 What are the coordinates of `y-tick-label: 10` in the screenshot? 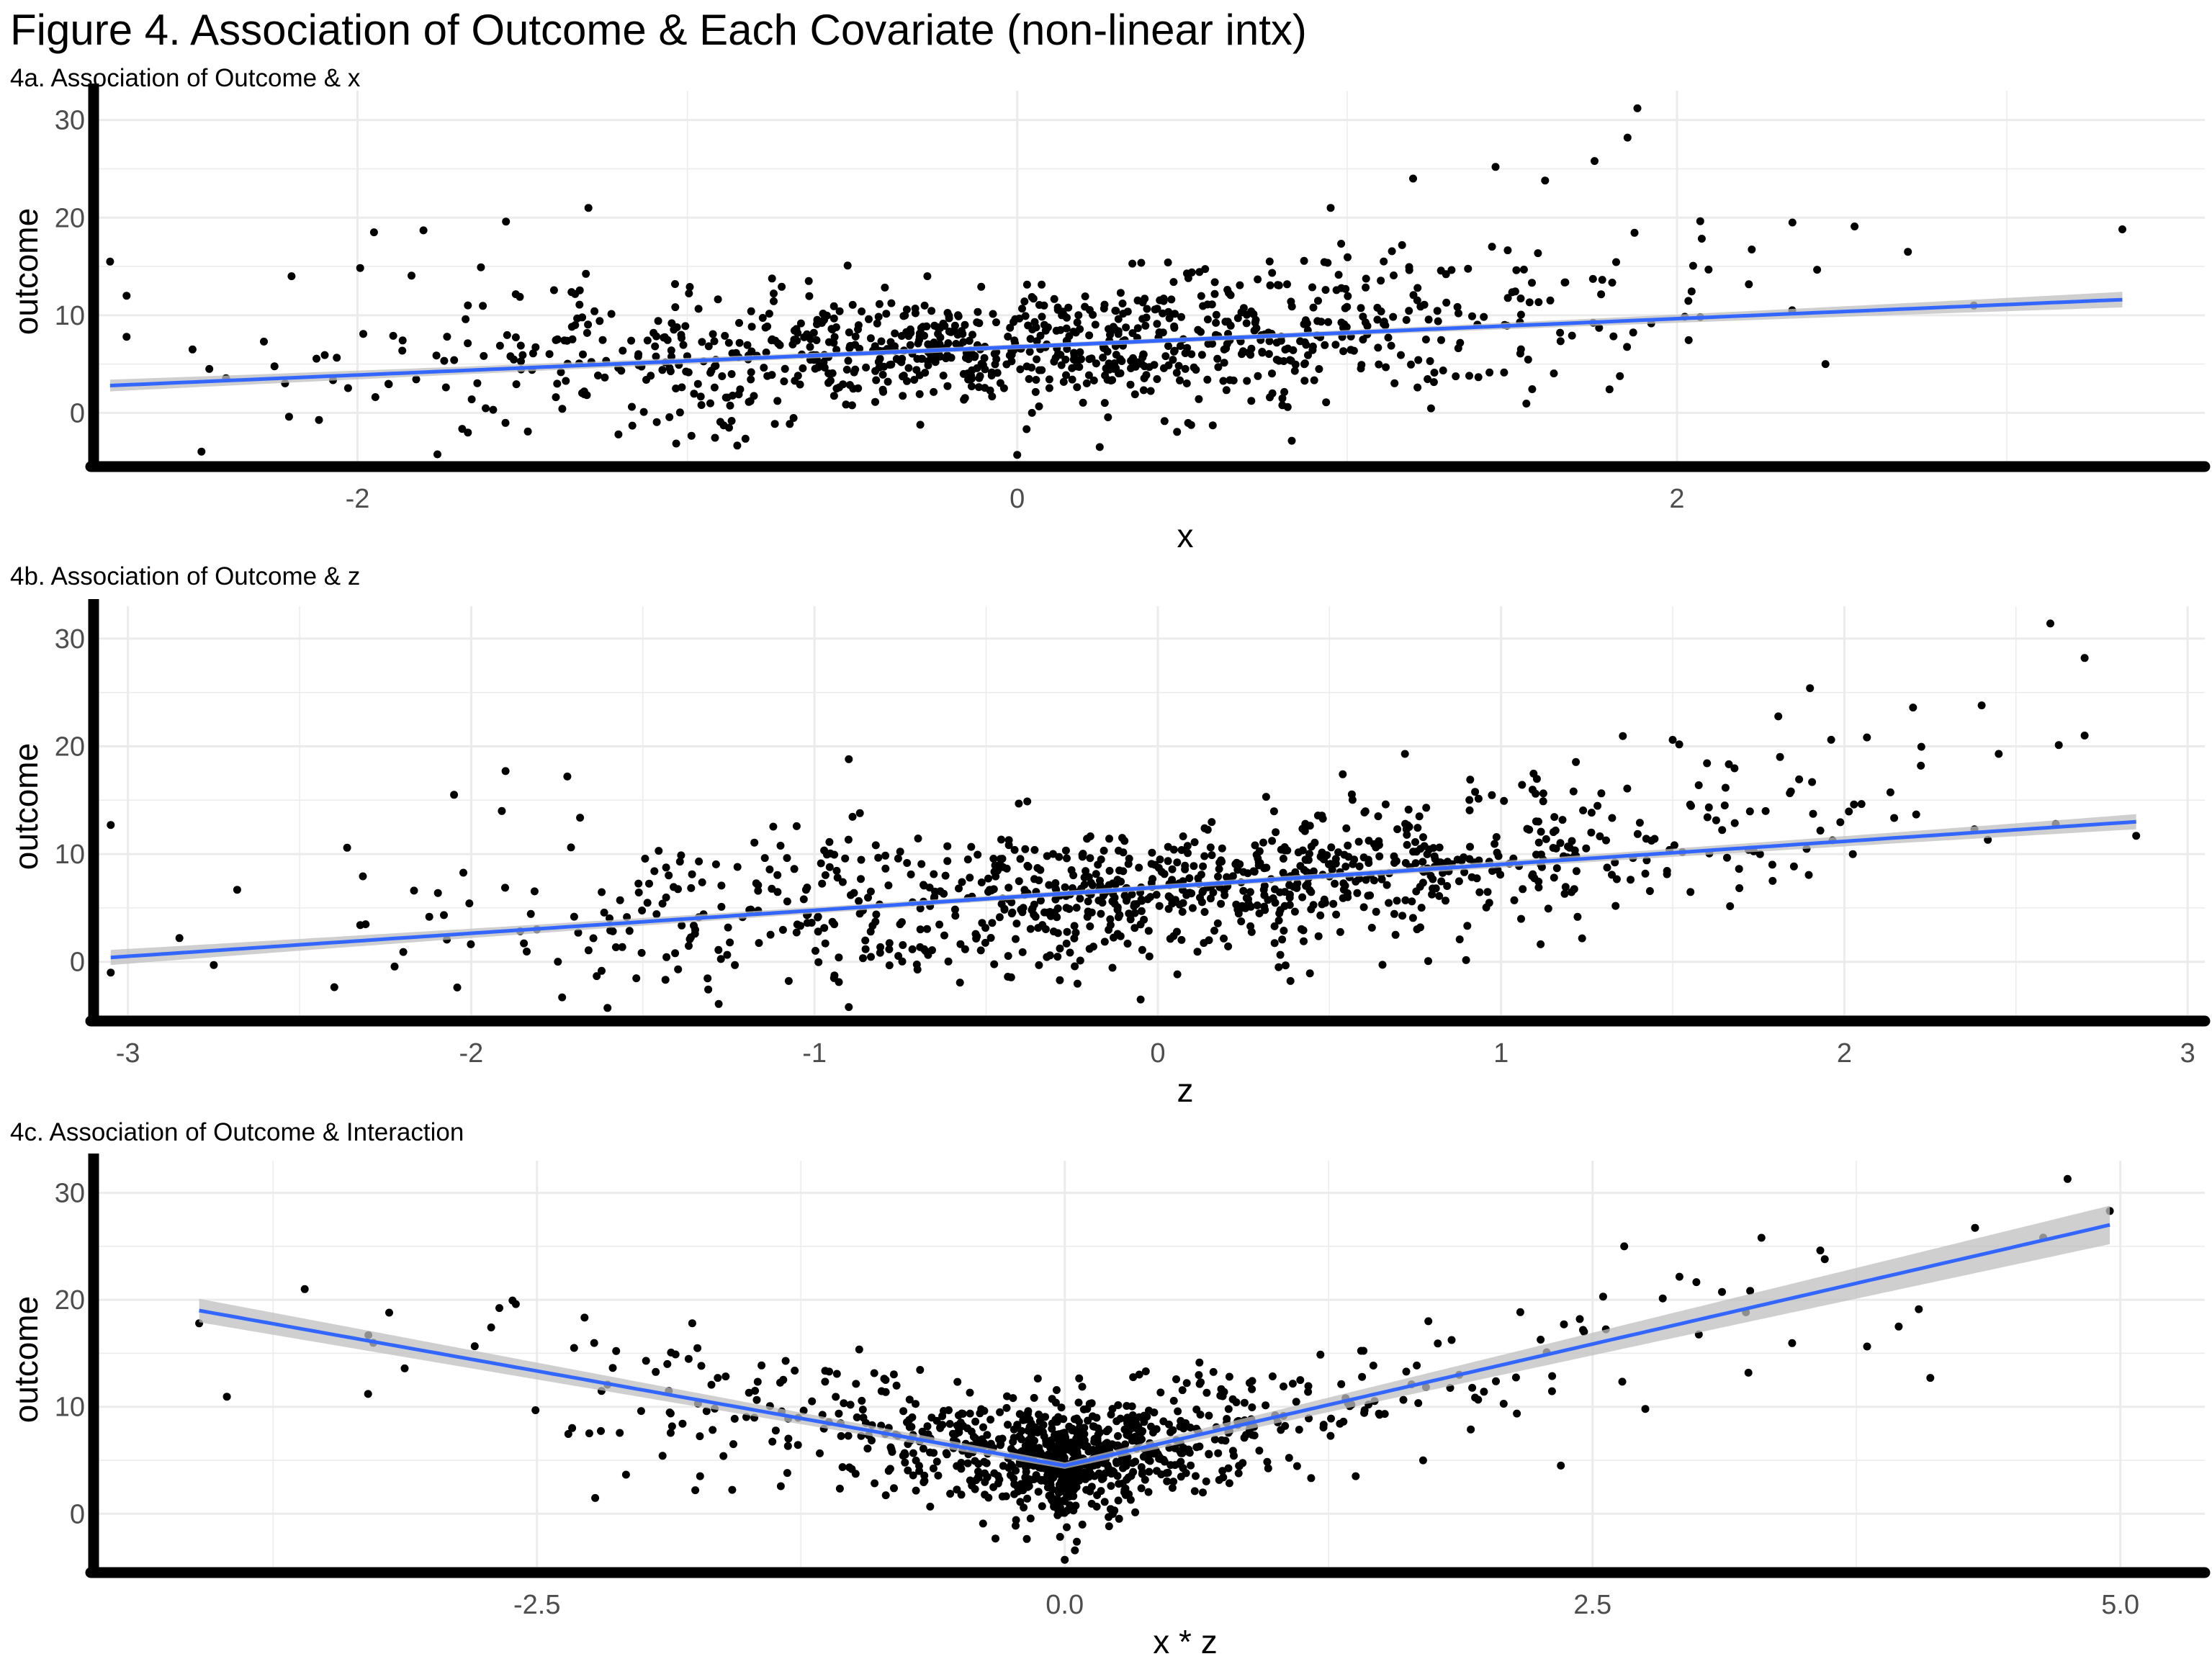 It's located at (70, 855).